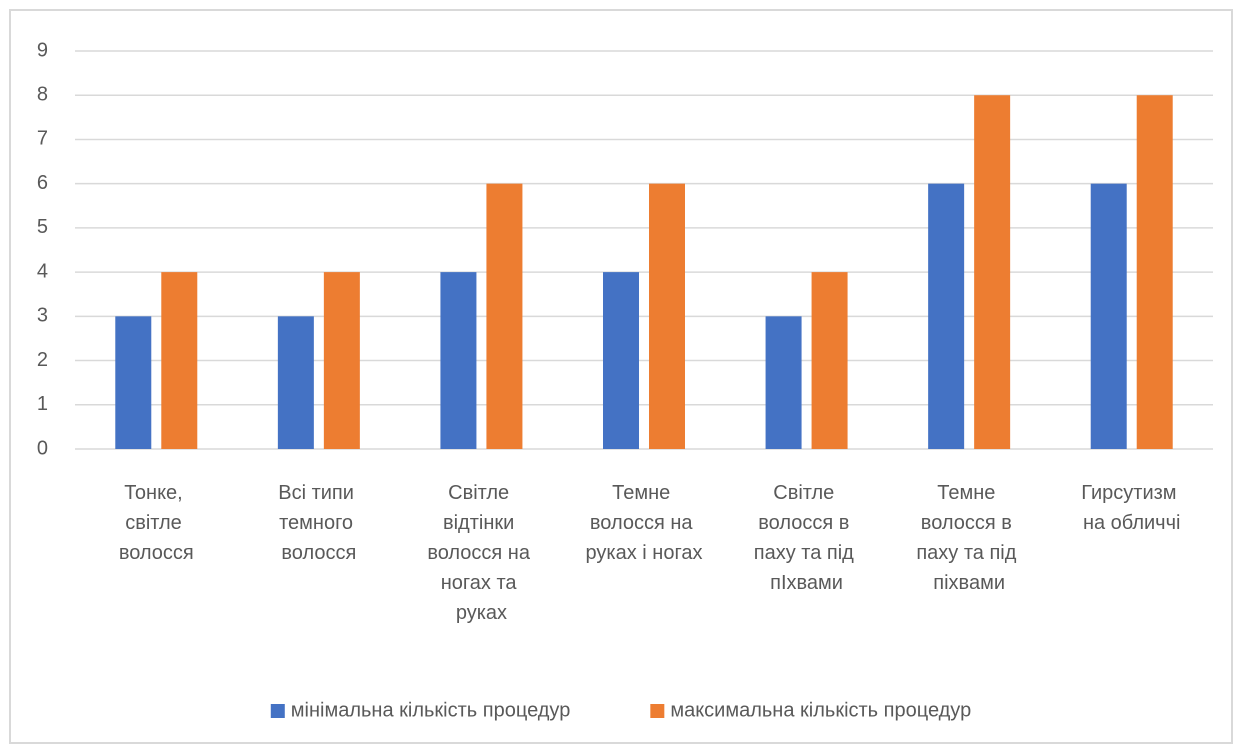 Image resolution: width=1242 pixels, height=753 pixels. What do you see at coordinates (42, 95) in the screenshot?
I see `y-tick-label: 8` at bounding box center [42, 95].